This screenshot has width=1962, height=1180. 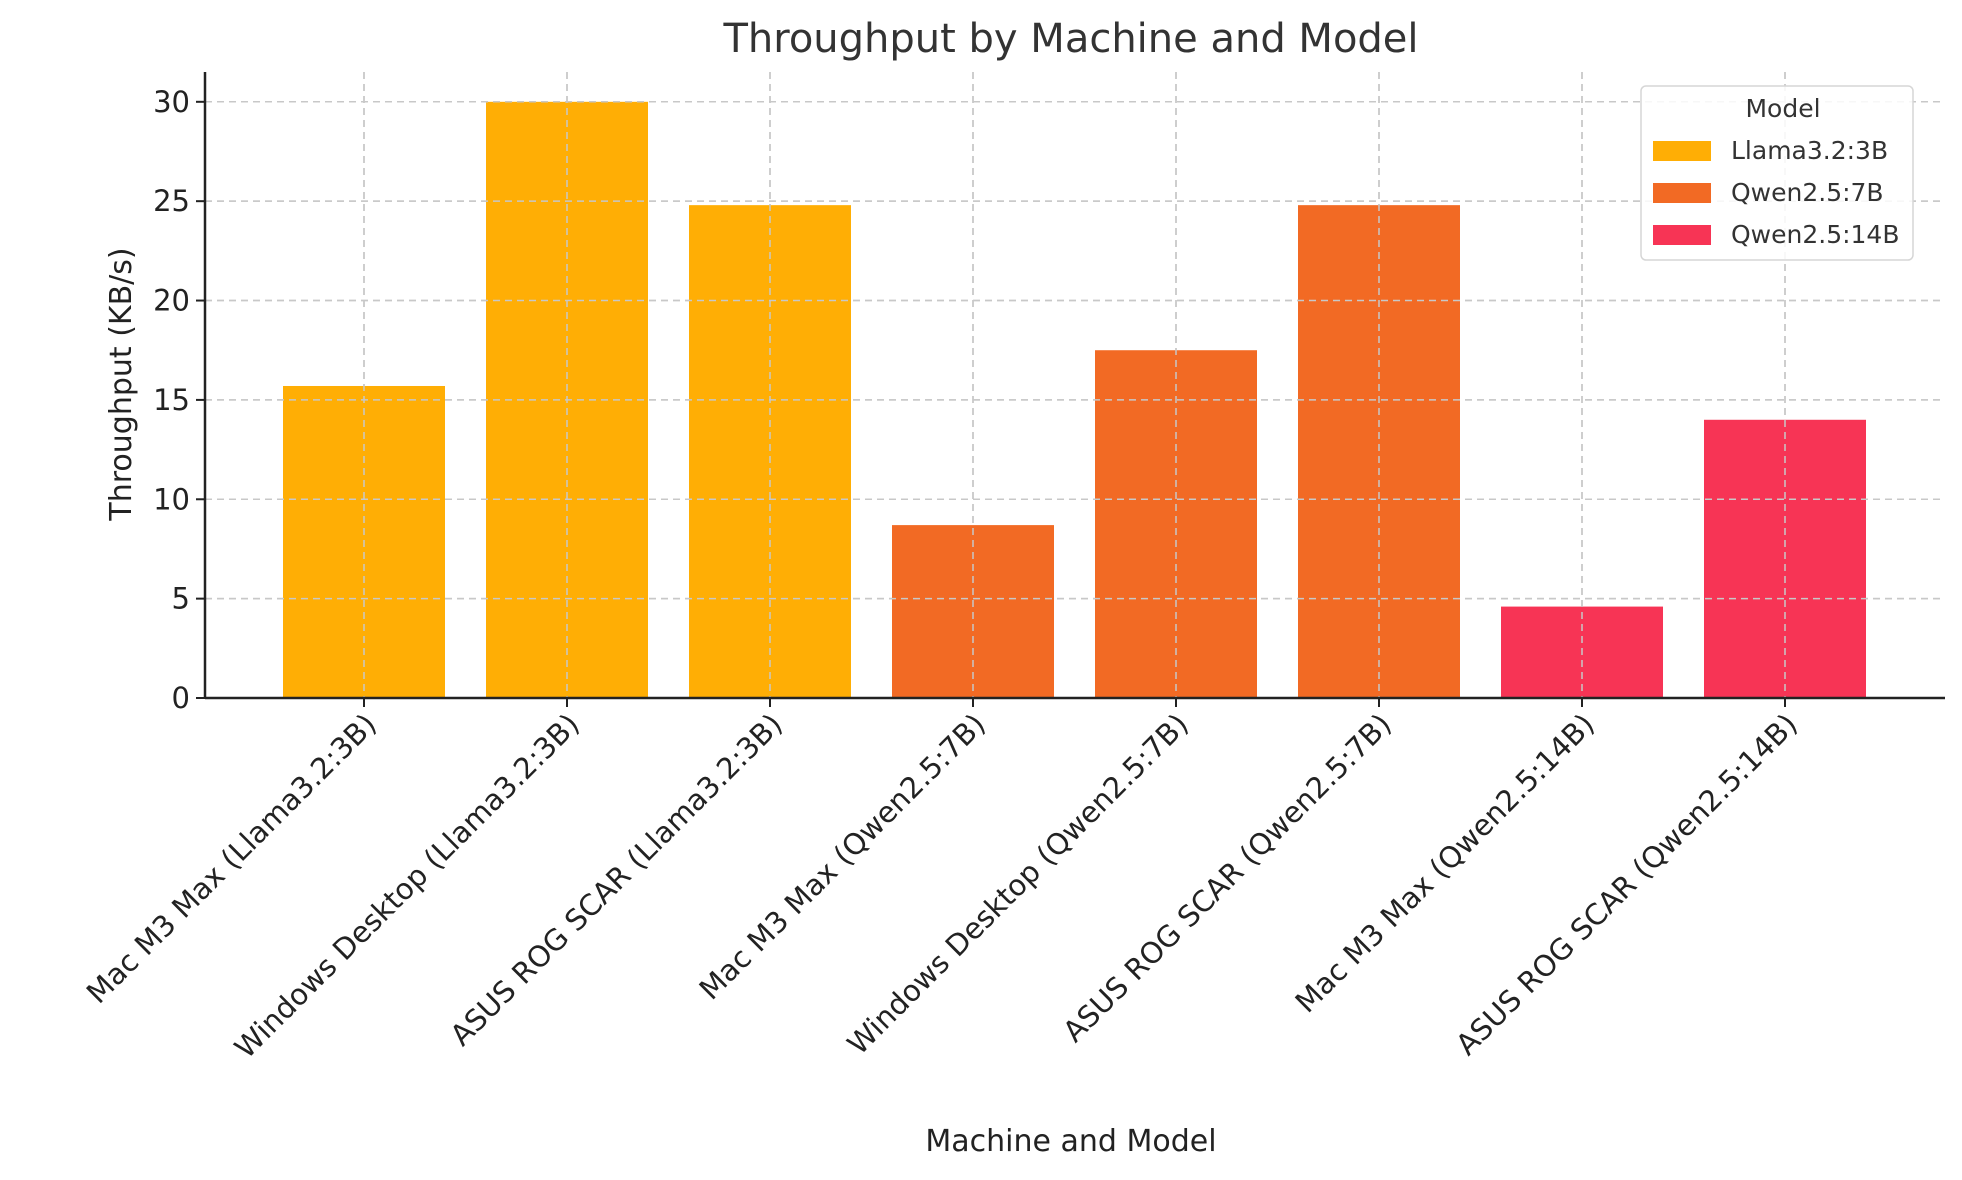 I want to click on x-tick-label: ASUS ROG SCAR (Llama3.2:3B), so click(x=616, y=879).